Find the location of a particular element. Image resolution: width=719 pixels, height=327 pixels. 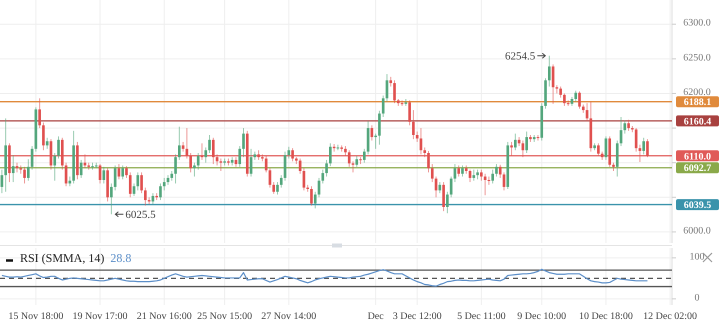

ref-line-label: 6188.1 is located at coordinates (698, 102).